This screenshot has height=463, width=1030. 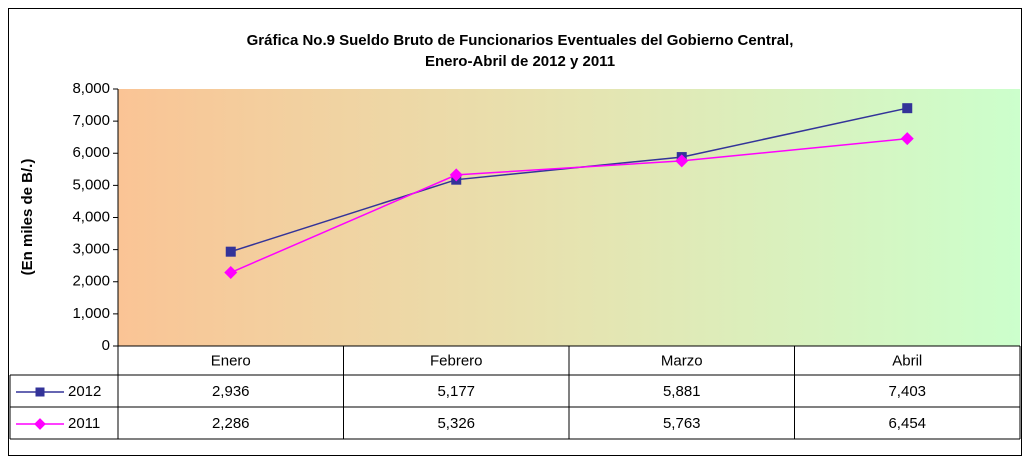 I want to click on table-value: 5,326, so click(x=456, y=423).